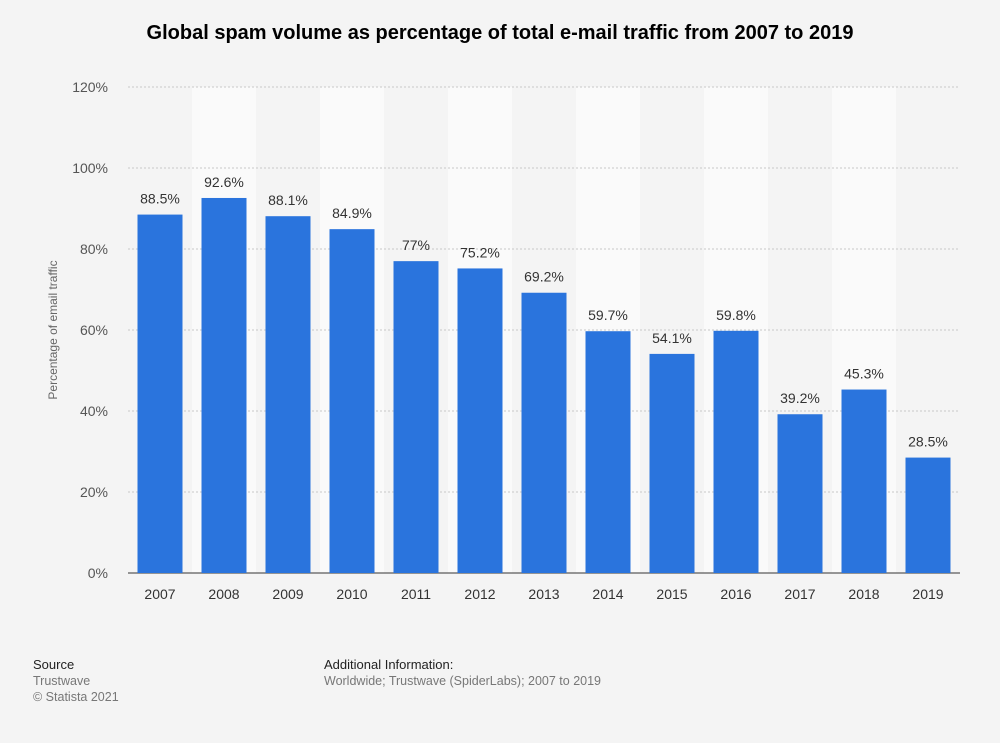 Image resolution: width=1000 pixels, height=743 pixels. I want to click on additional-info-heading: Additional Information:, so click(389, 664).